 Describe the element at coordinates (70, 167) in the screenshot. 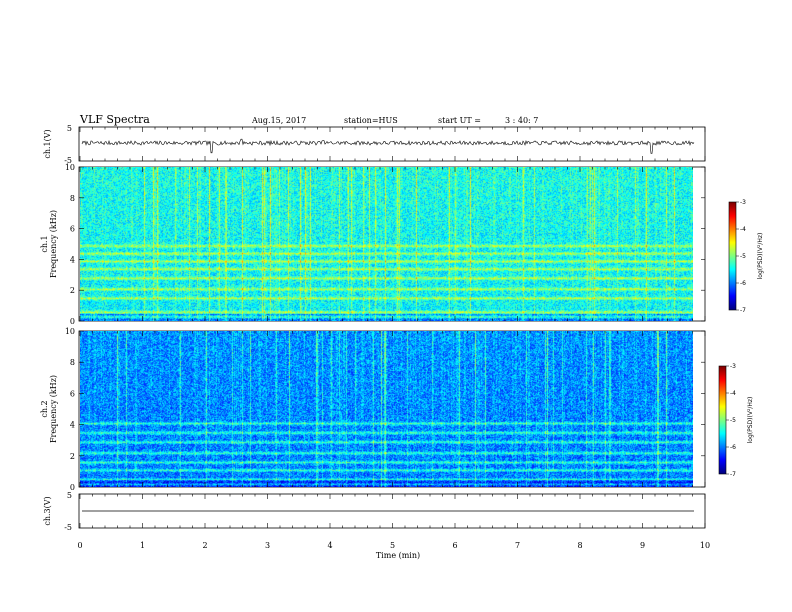

I see `ch1-spectrogram-ytick-label: 10` at that location.